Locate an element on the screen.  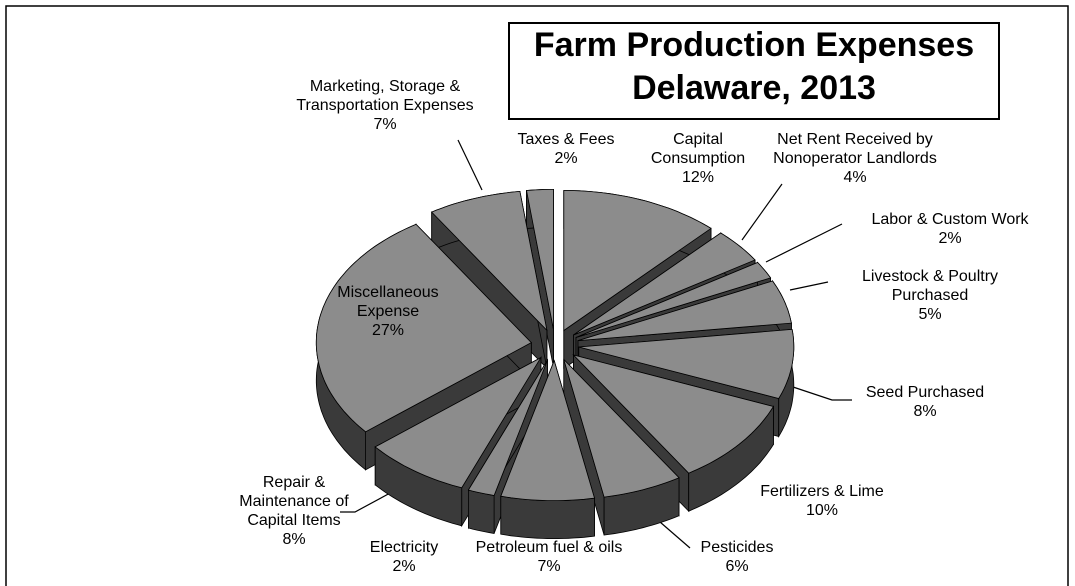
title-box: Farm Production Expenses Delaware, 2013 is located at coordinates (754, 71).